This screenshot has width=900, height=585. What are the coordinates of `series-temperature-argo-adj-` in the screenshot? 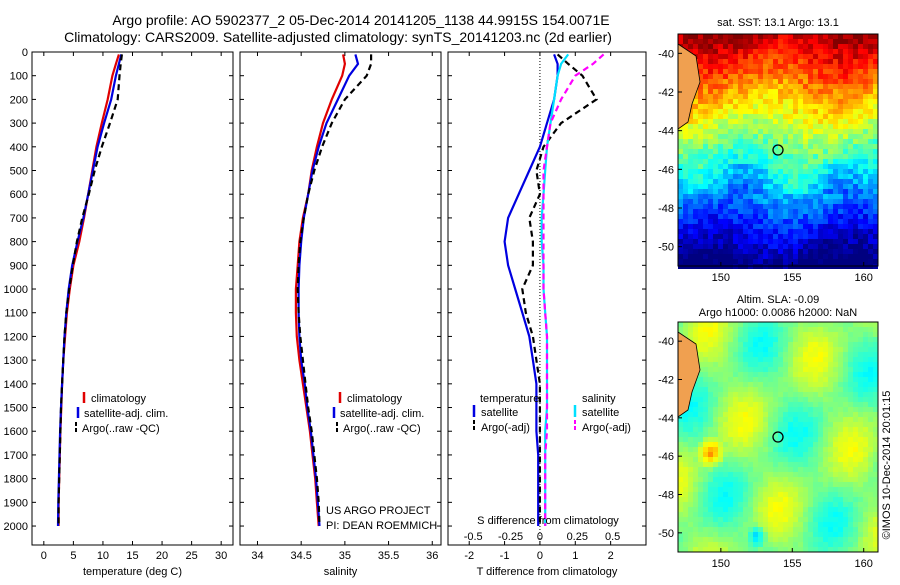 It's located at (559, 289).